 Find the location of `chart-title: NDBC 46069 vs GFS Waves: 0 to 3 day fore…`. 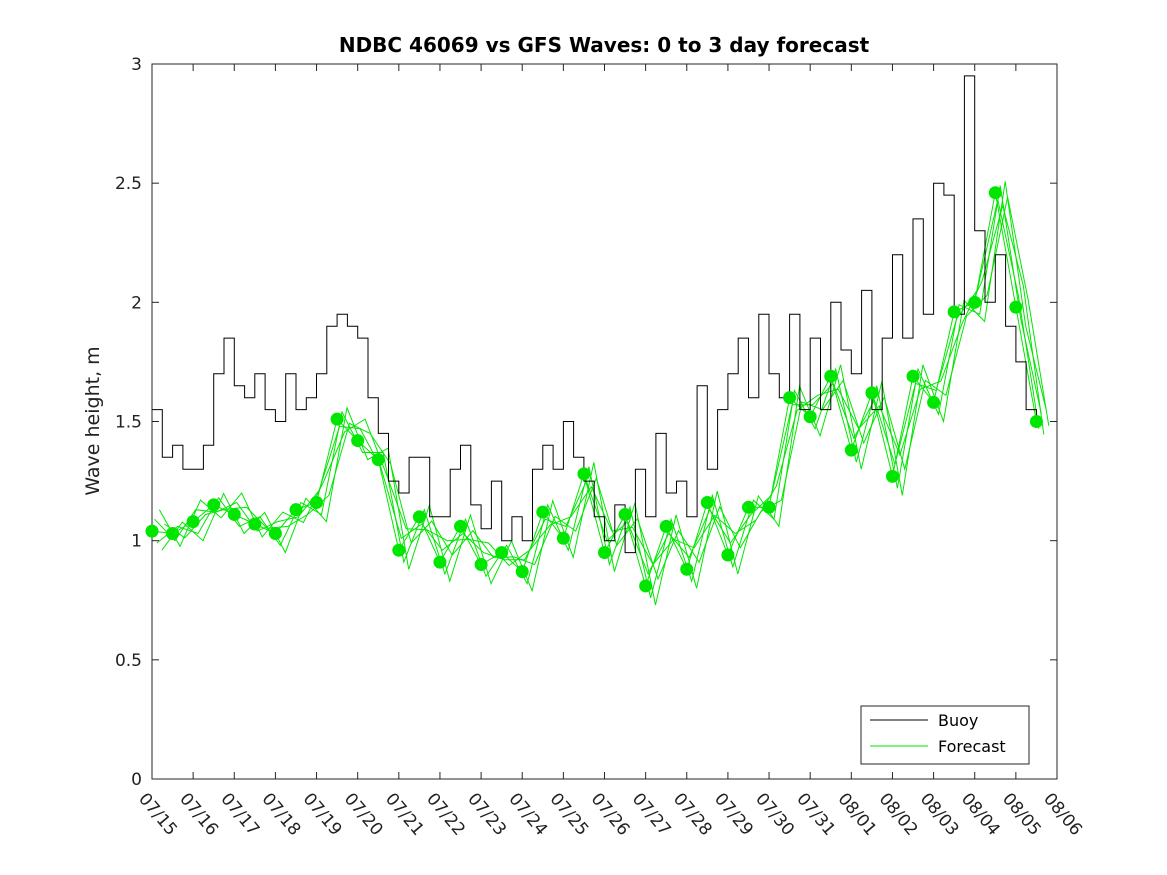

chart-title: NDBC 46069 vs GFS Waves: 0 to 3 day fore… is located at coordinates (604, 45).